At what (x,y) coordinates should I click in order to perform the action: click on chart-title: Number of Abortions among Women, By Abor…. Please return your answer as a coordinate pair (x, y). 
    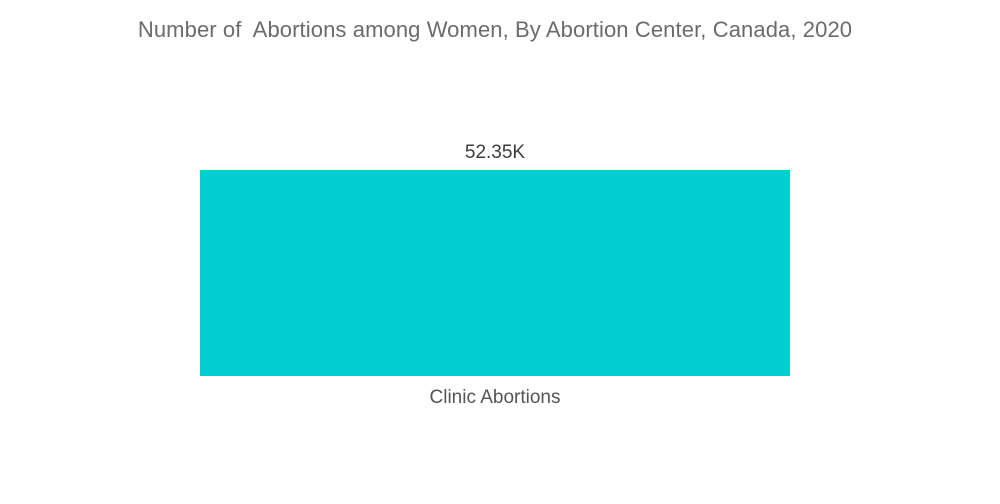
    Looking at the image, I should click on (495, 29).